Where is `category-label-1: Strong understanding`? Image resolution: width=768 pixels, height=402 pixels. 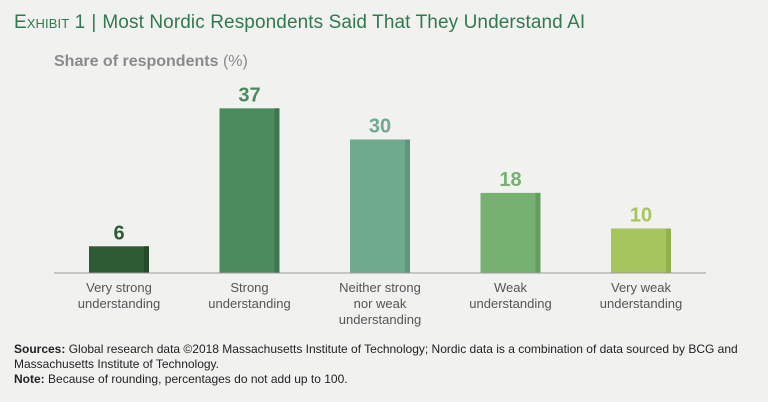
category-label-1: Strong understanding is located at coordinates (249, 295).